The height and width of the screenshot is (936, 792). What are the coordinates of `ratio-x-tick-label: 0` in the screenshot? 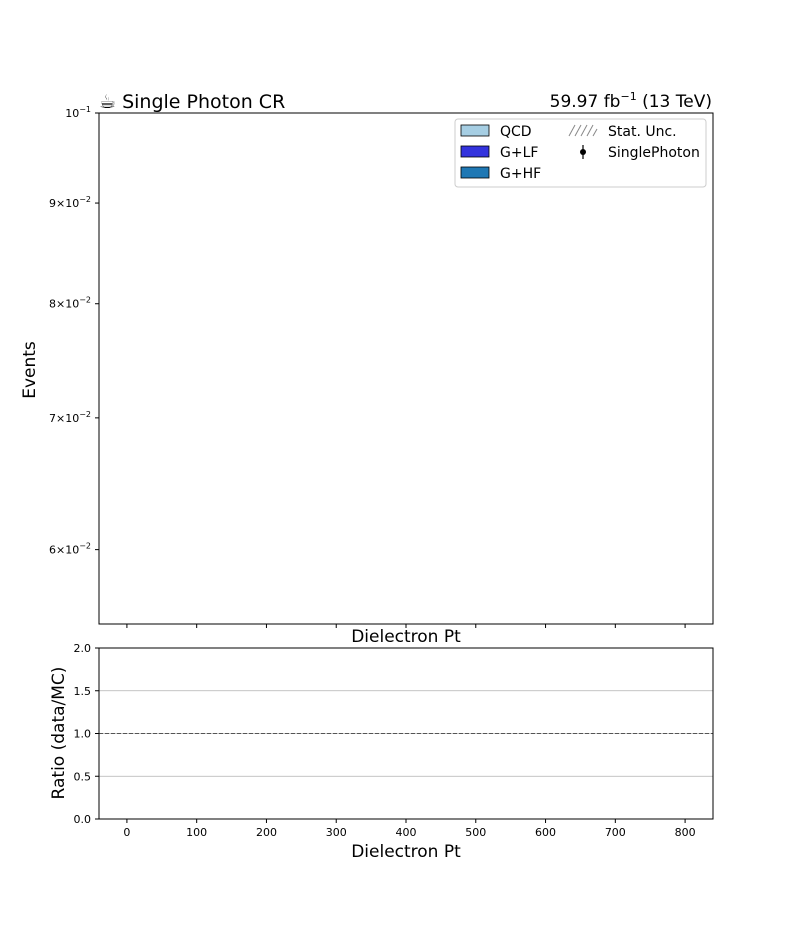 It's located at (126, 832).